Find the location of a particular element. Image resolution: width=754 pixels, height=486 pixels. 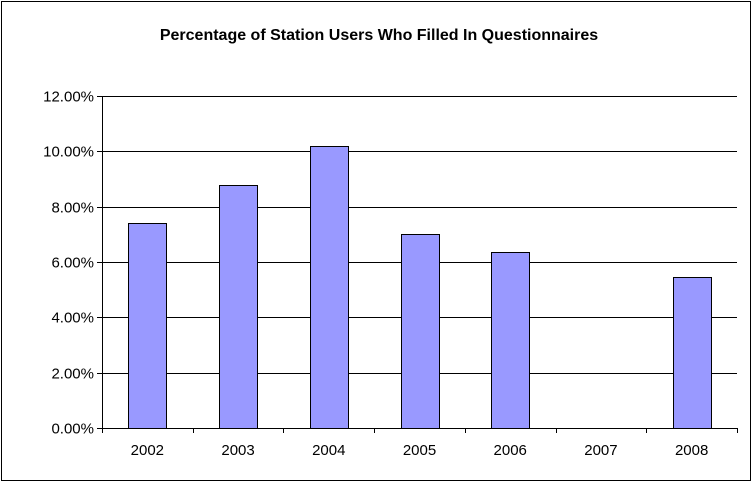

y-tick-labels: 0.00% 2.00% 4.00% 6.00% 8.00% 10.00% 12.00% is located at coordinates (68, 263).